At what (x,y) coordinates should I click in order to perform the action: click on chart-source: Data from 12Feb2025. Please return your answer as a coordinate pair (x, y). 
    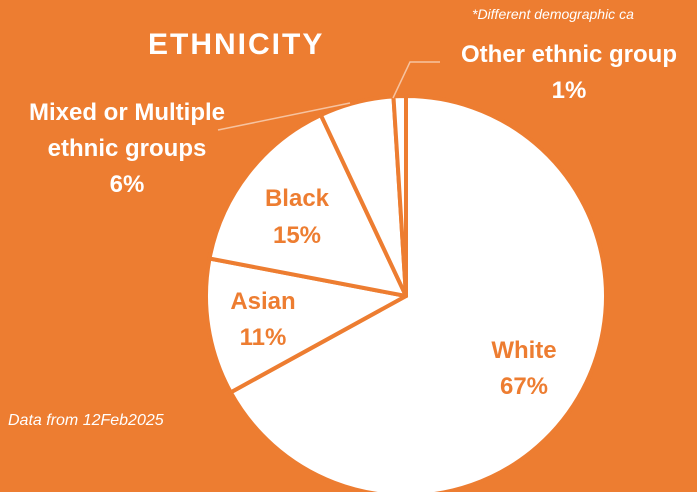
    Looking at the image, I should click on (86, 420).